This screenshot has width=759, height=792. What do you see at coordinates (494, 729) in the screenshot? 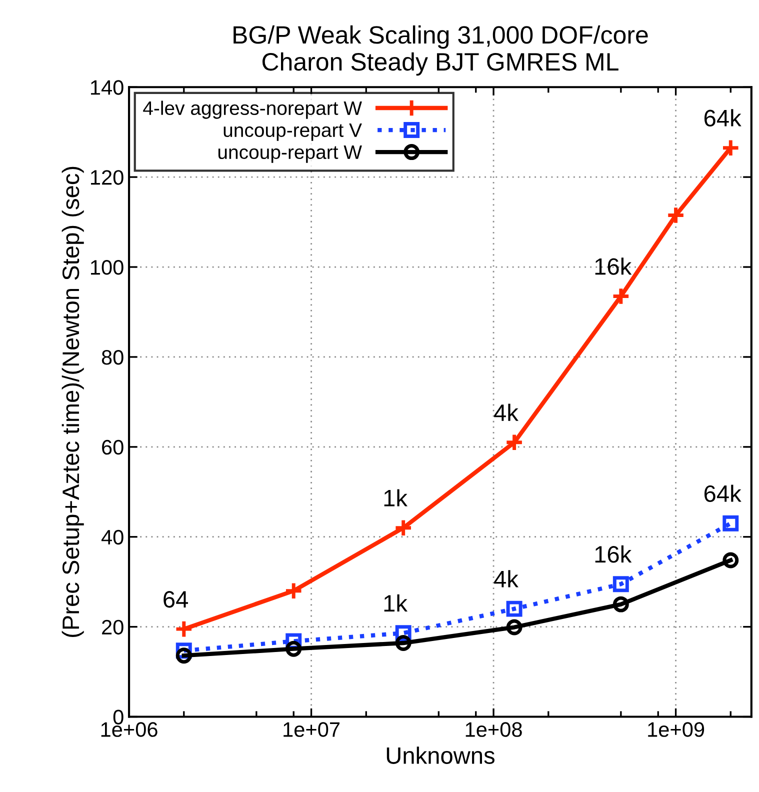
I see `x-tick-label: 1e+08` at bounding box center [494, 729].